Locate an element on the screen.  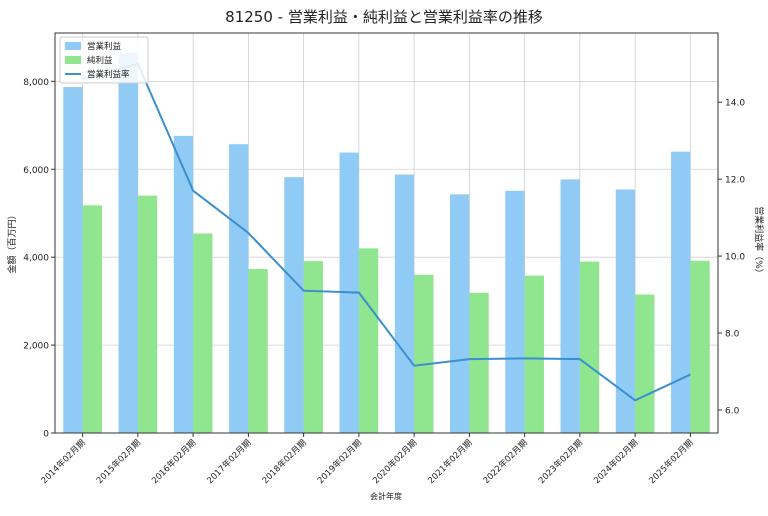
y-tick-label-left: 4,000 is located at coordinates (36, 259).